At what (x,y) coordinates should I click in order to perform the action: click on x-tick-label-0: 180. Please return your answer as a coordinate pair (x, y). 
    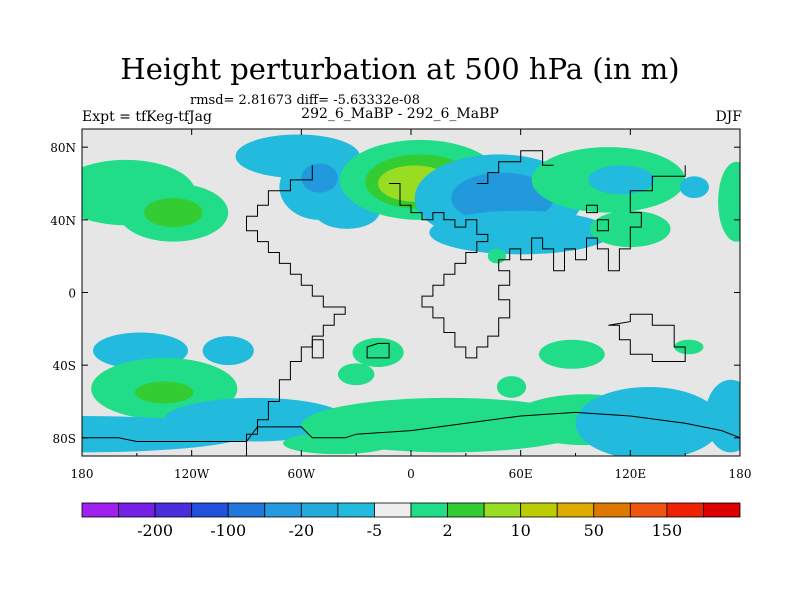
    Looking at the image, I should click on (82, 474).